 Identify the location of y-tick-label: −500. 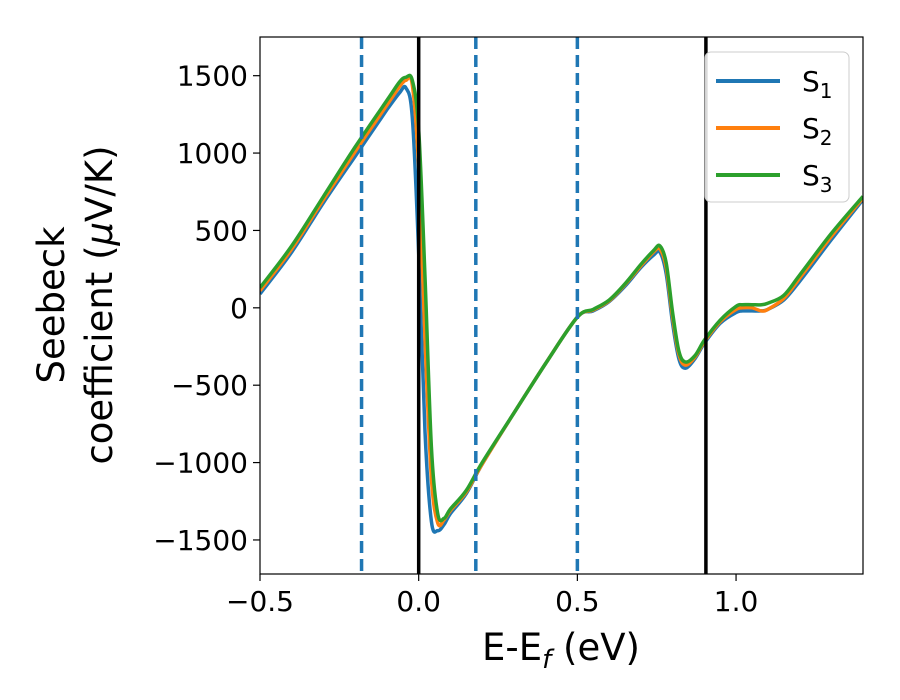
(209, 385).